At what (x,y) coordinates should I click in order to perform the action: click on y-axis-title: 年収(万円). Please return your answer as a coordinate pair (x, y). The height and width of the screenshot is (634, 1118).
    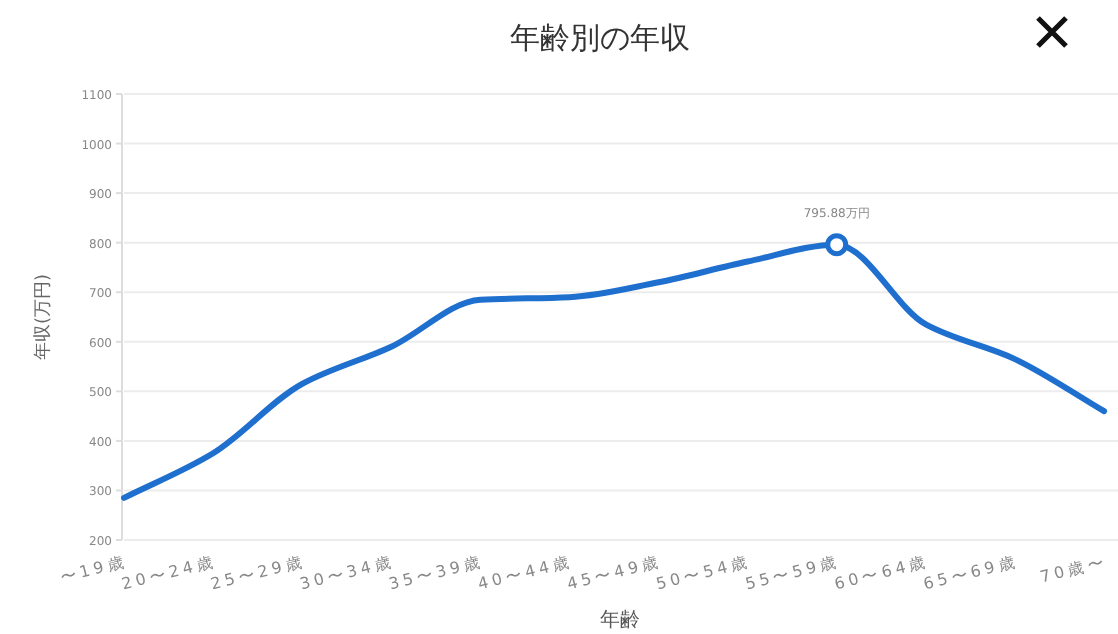
    Looking at the image, I should click on (43, 317).